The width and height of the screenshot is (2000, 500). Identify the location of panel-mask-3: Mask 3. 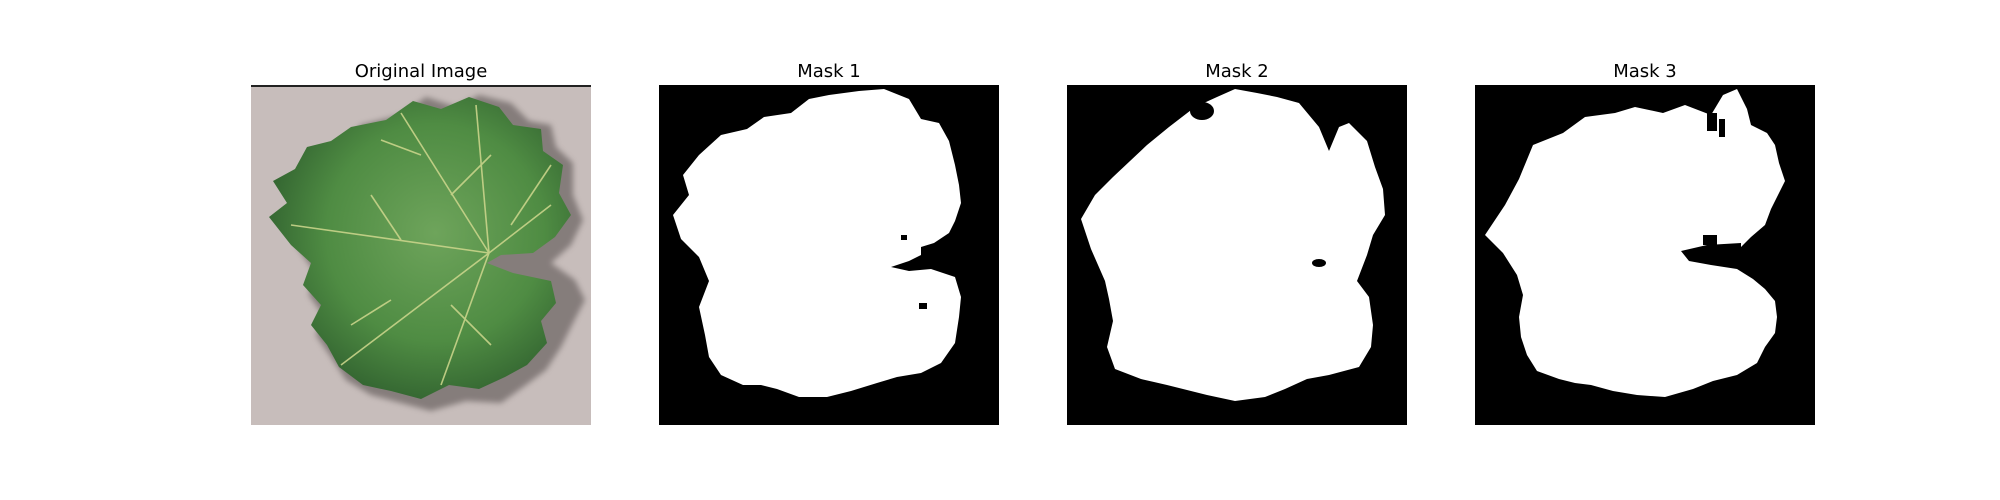
(1645, 243).